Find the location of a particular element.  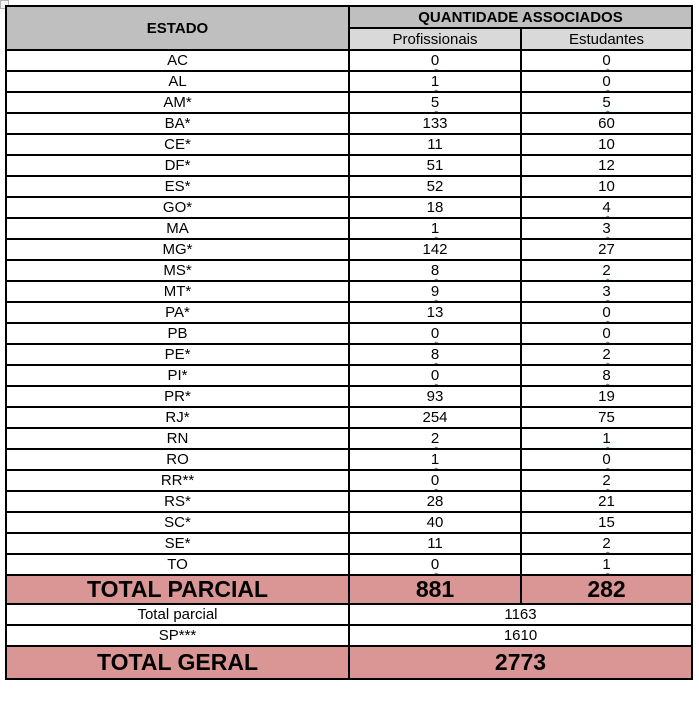

sp-row: SP*** 1610 is located at coordinates (349, 635).